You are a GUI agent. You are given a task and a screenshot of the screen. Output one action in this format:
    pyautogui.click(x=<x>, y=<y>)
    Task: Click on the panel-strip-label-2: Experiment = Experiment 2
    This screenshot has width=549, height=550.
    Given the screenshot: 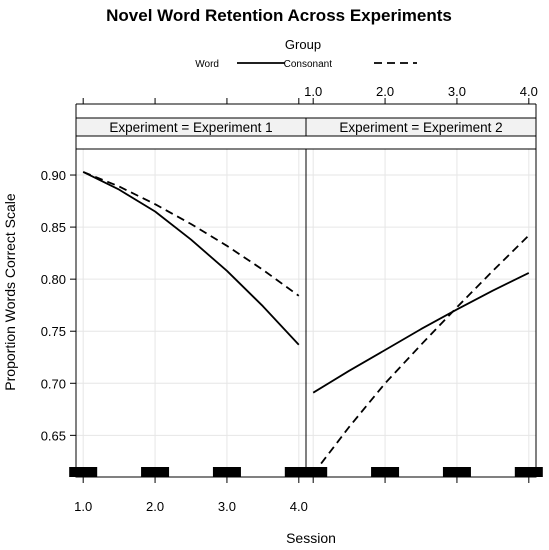 What is the action you would take?
    pyautogui.click(x=420, y=127)
    